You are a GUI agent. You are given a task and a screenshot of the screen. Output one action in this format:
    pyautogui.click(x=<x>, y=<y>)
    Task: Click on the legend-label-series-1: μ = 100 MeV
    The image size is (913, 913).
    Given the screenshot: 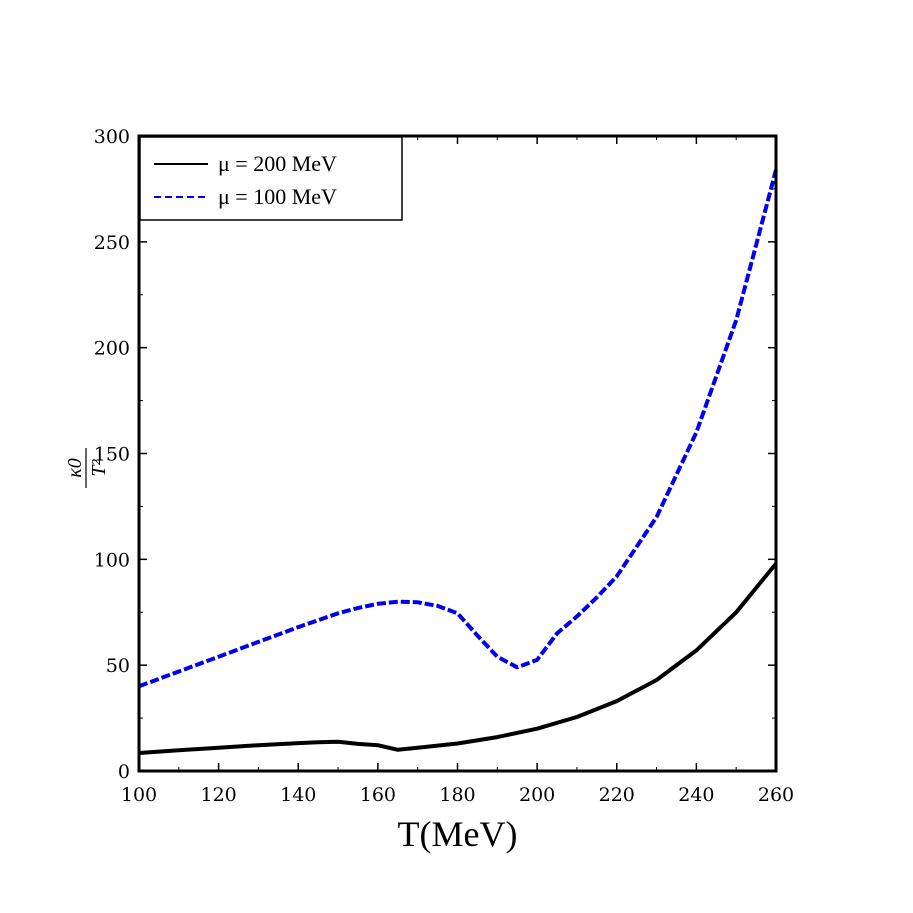 What is the action you would take?
    pyautogui.click(x=277, y=196)
    